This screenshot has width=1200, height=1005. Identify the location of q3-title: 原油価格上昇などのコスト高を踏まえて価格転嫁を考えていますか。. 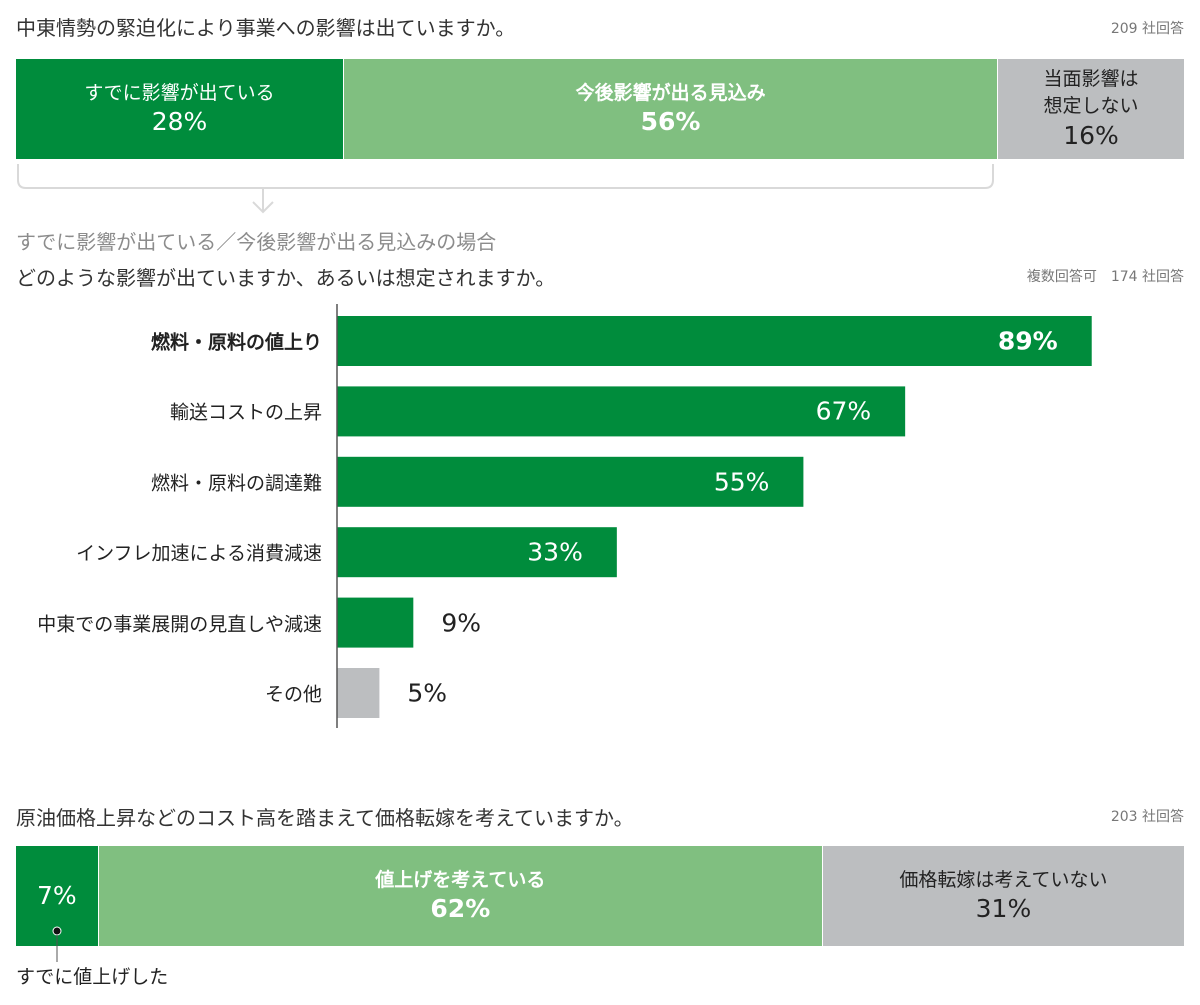
(325, 818).